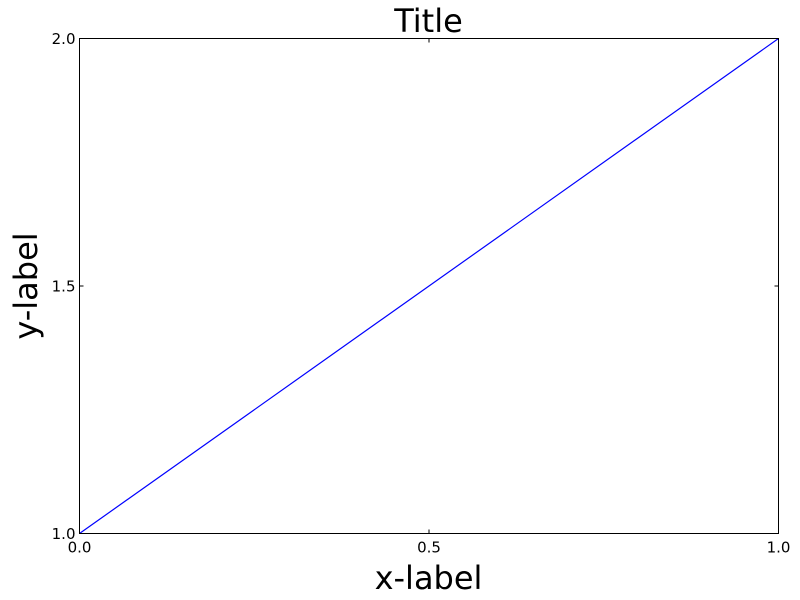  Describe the element at coordinates (64, 287) in the screenshot. I see `y-tick-label-1: 1.5` at that location.